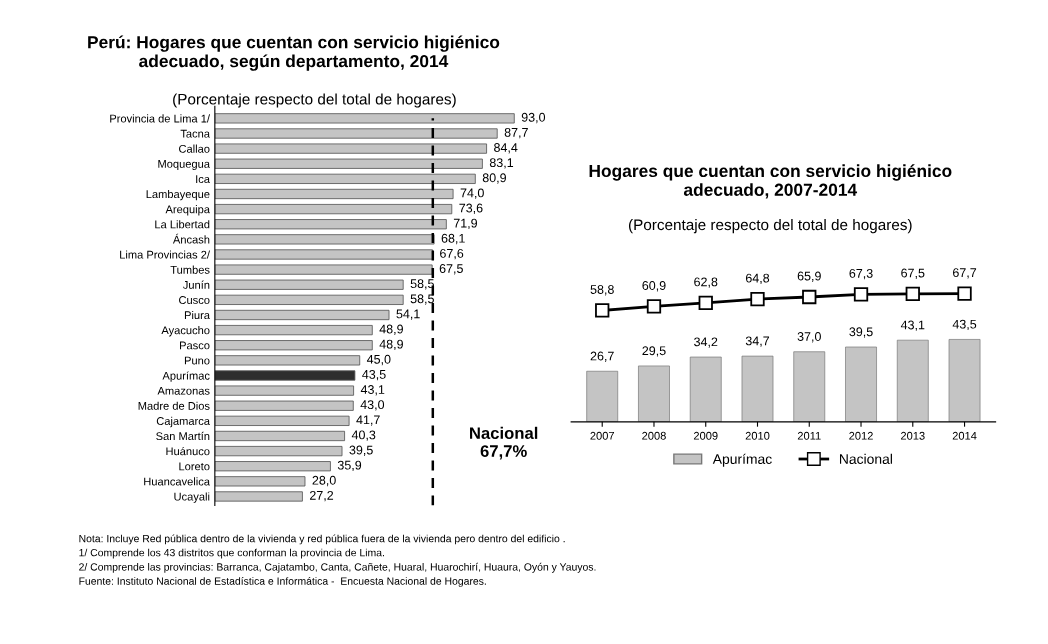 The image size is (1048, 644). What do you see at coordinates (372, 405) in the screenshot?
I see `data-label: 43,0` at bounding box center [372, 405].